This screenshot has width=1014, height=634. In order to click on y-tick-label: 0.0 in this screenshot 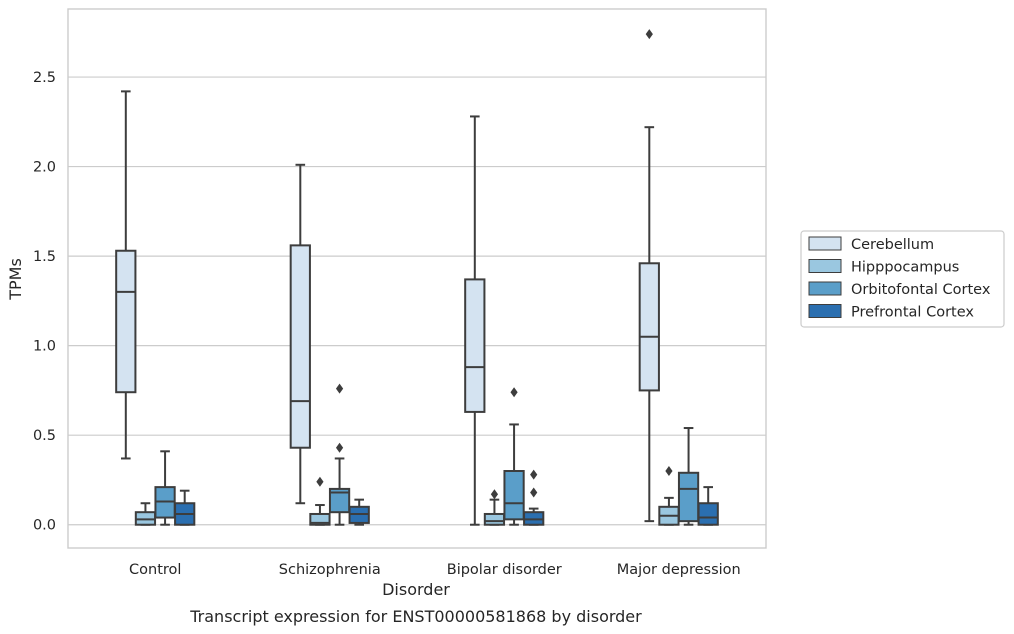, I will do `click(44, 526)`.